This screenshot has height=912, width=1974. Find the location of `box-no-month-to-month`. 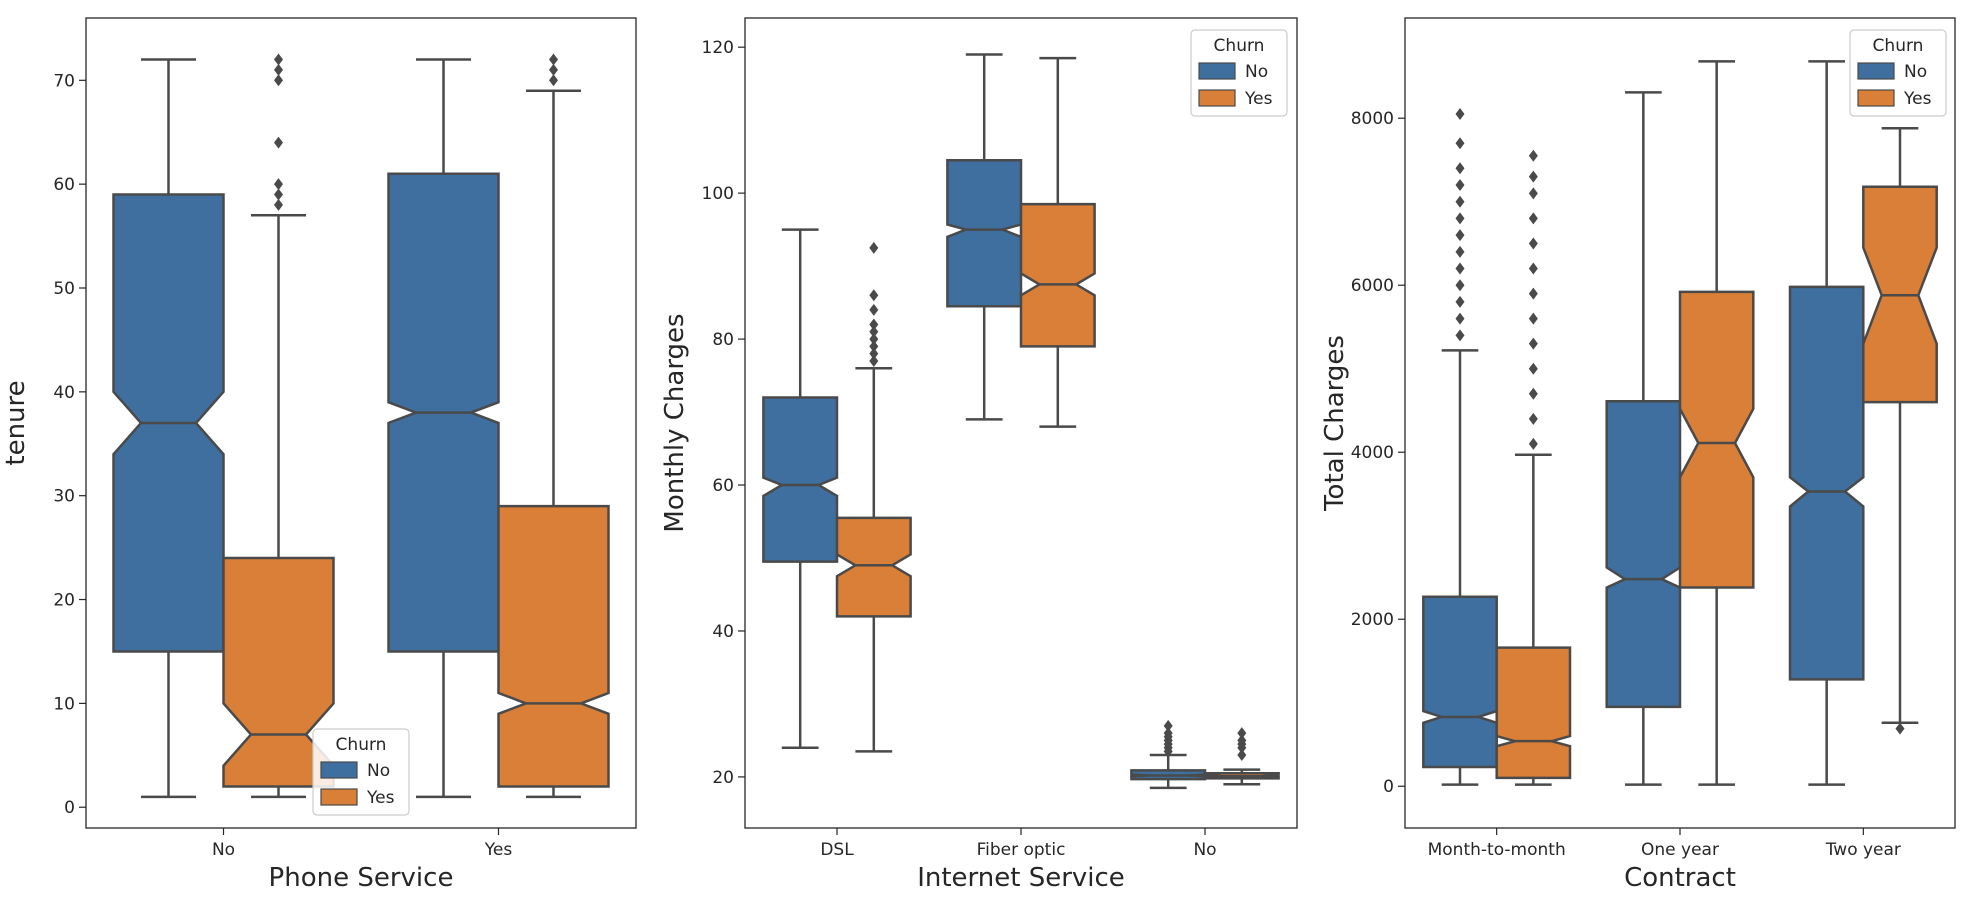

box-no-month-to-month is located at coordinates (1460, 447).